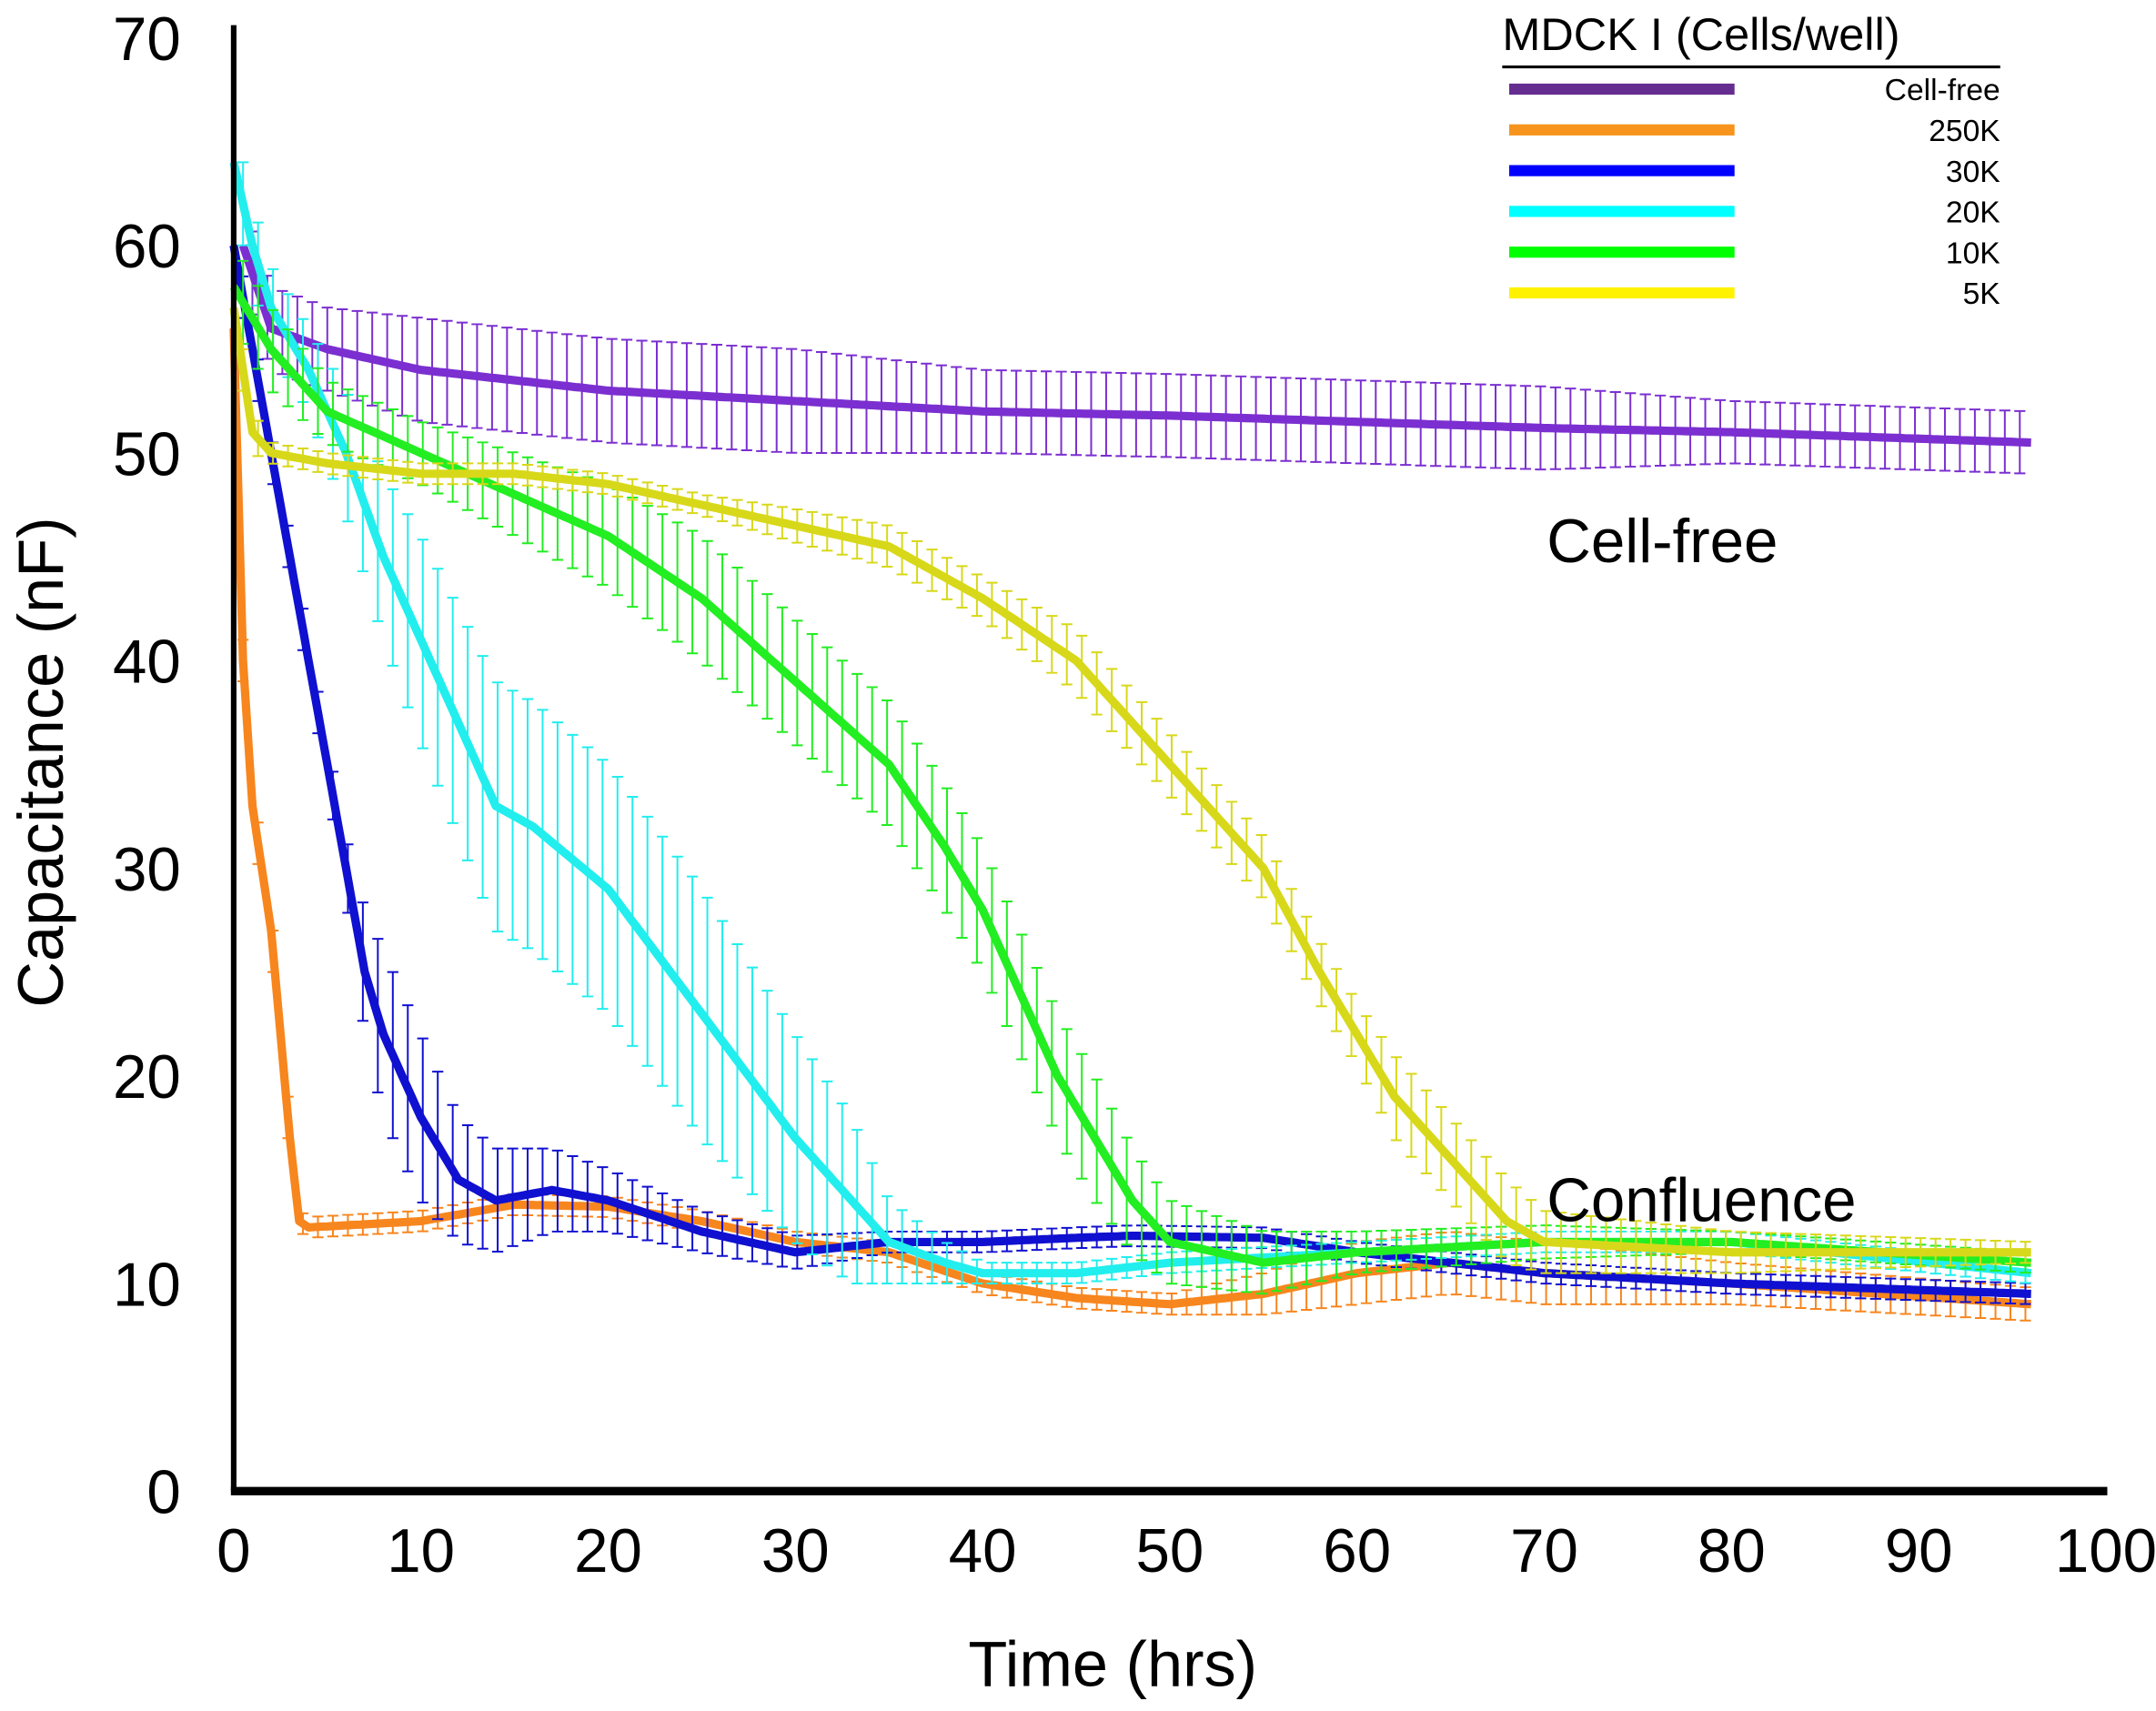 The width and height of the screenshot is (2156, 1711). What do you see at coordinates (1170, 1551) in the screenshot?
I see `x-tick-label: 50` at bounding box center [1170, 1551].